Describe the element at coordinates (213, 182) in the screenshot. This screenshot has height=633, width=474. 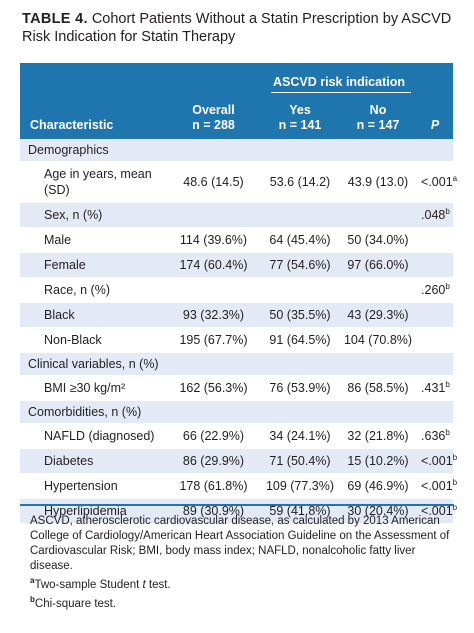
I see `cell-overall: 48.6 (14.5)` at that location.